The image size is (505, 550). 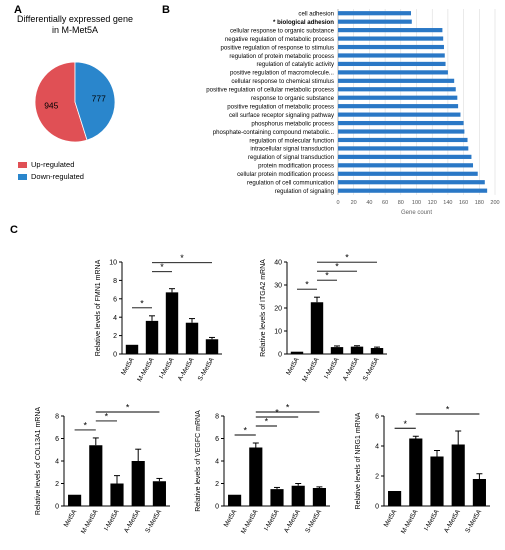 I want to click on panel-label-a: A, so click(x=18, y=10).